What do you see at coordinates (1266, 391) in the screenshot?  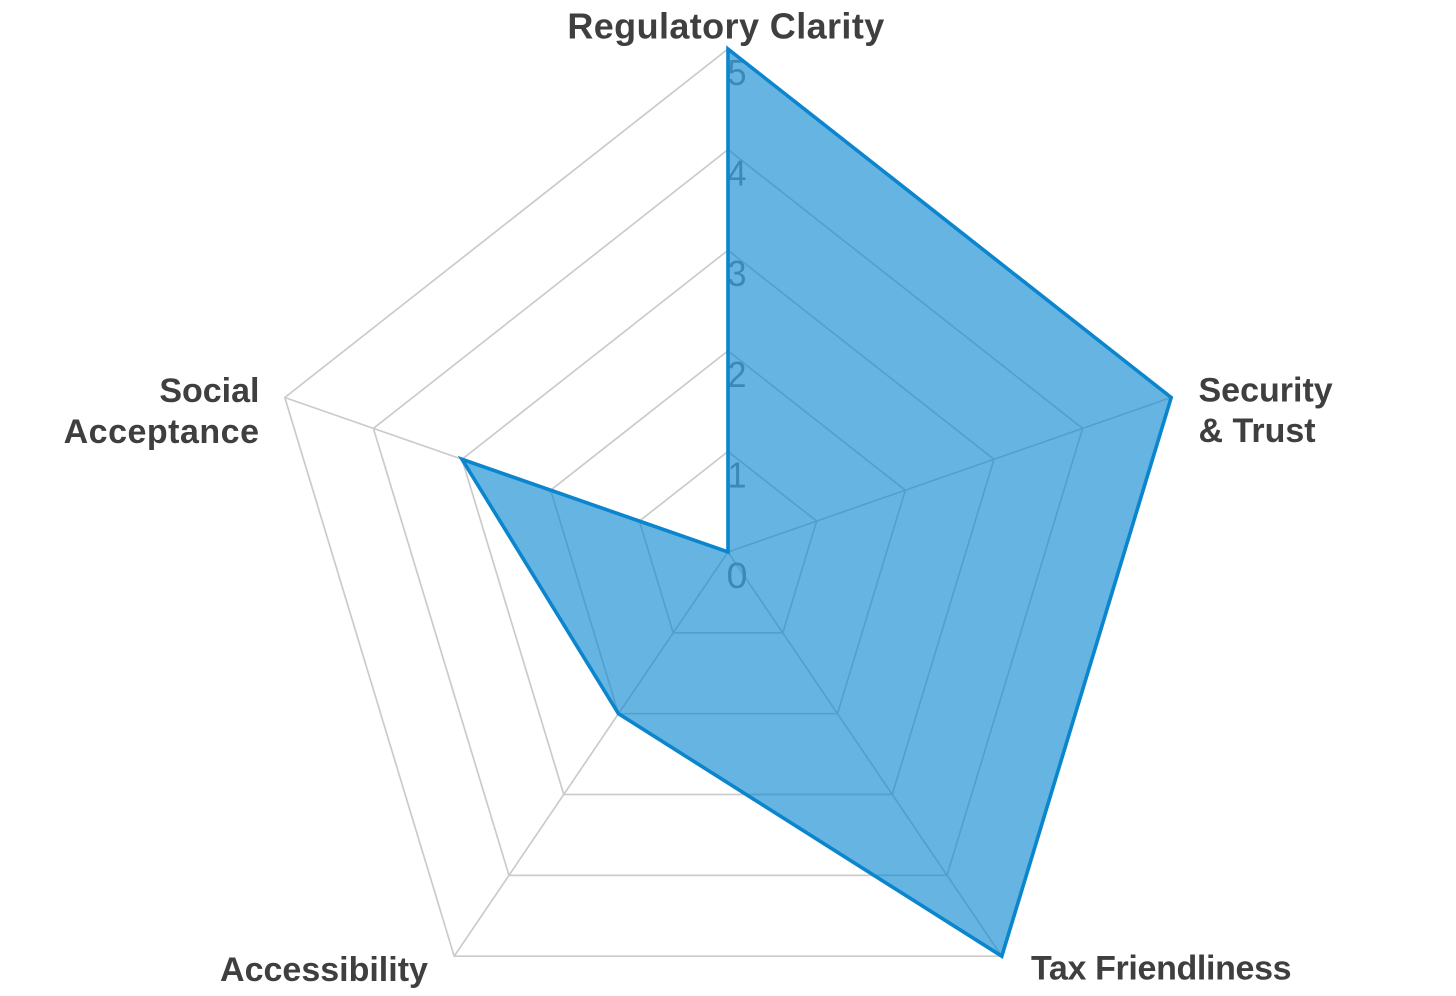 I see `svg-text: Security` at bounding box center [1266, 391].